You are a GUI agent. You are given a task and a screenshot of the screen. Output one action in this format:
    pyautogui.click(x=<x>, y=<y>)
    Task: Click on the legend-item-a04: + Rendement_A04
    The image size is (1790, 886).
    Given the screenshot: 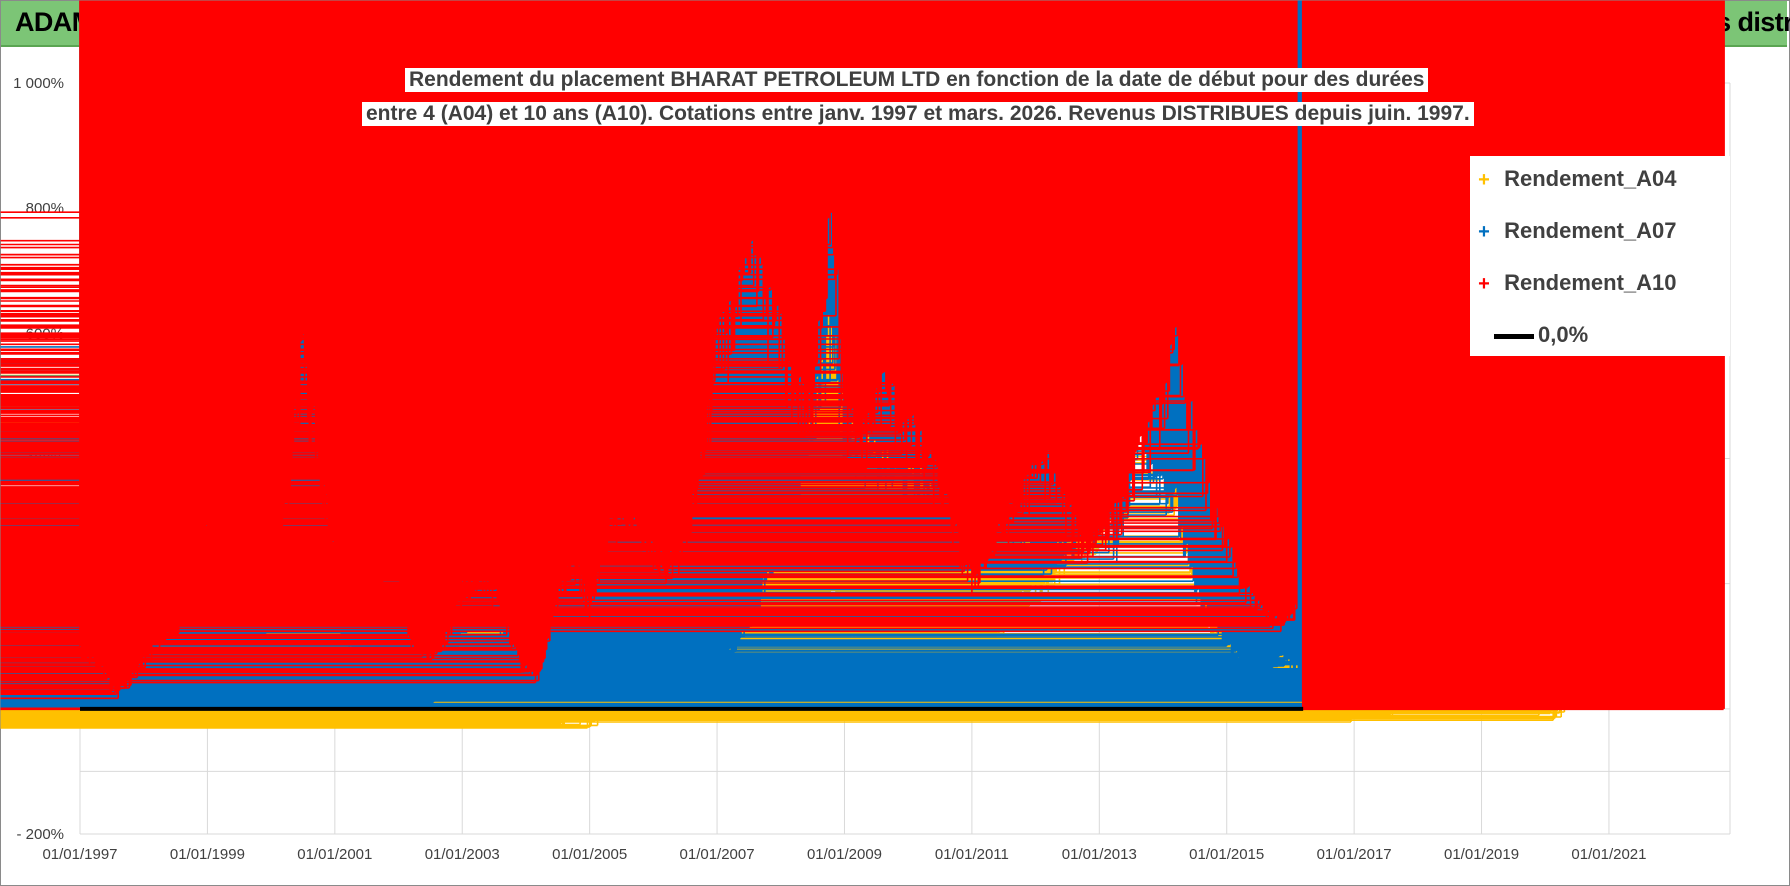 What is the action you would take?
    pyautogui.click(x=1573, y=179)
    